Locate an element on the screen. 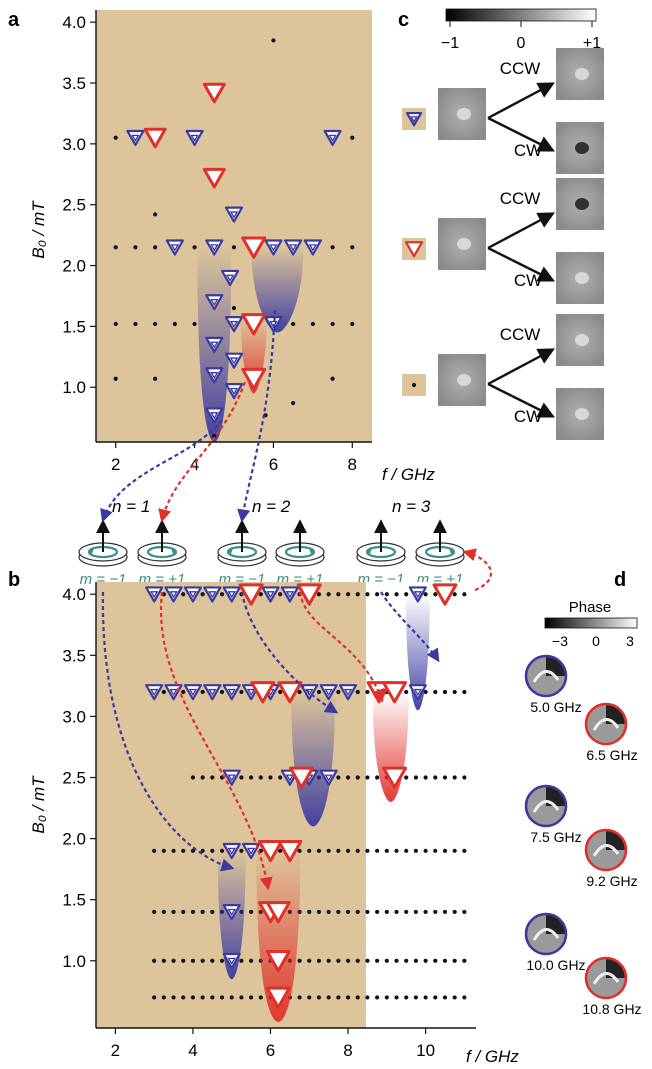 The width and height of the screenshot is (652, 1069). mode-n1-label: n = 1 is located at coordinates (131, 506).